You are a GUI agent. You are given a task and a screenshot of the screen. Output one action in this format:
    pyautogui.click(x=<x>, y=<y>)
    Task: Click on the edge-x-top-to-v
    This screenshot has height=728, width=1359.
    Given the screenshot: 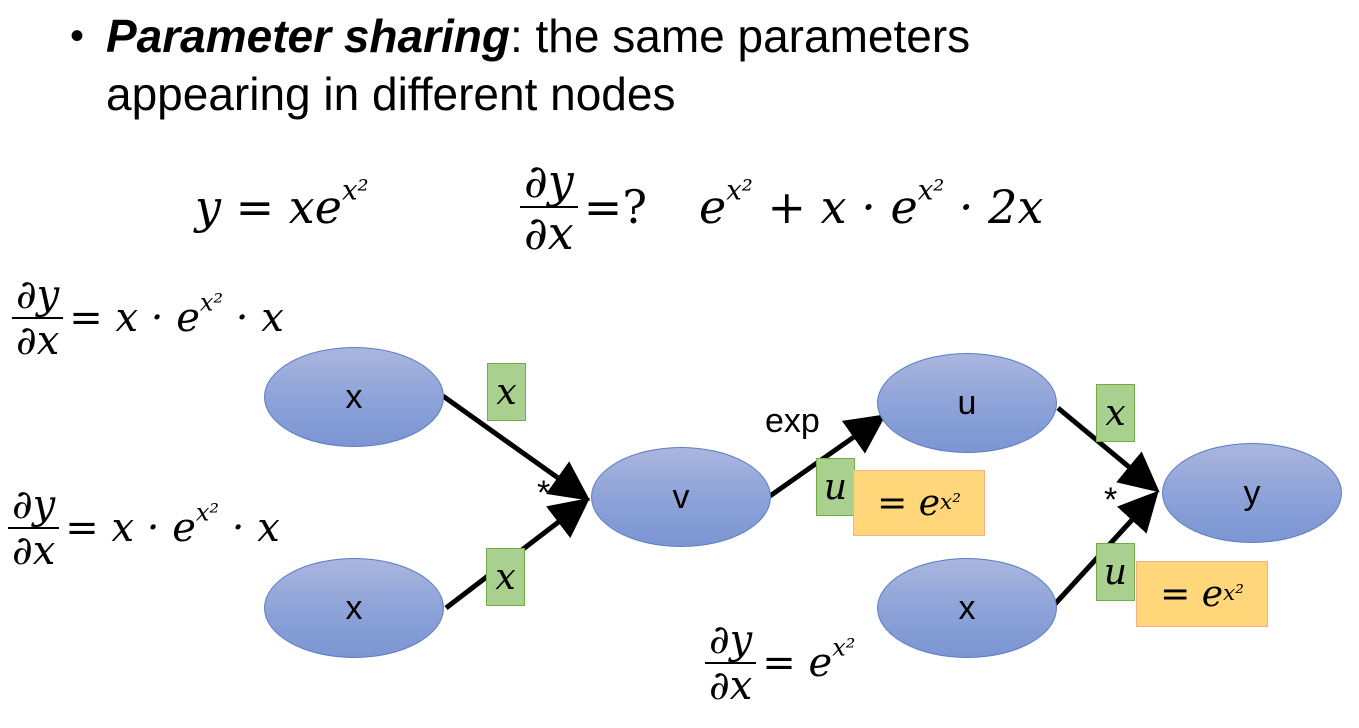 What is the action you would take?
    pyautogui.click(x=516, y=447)
    